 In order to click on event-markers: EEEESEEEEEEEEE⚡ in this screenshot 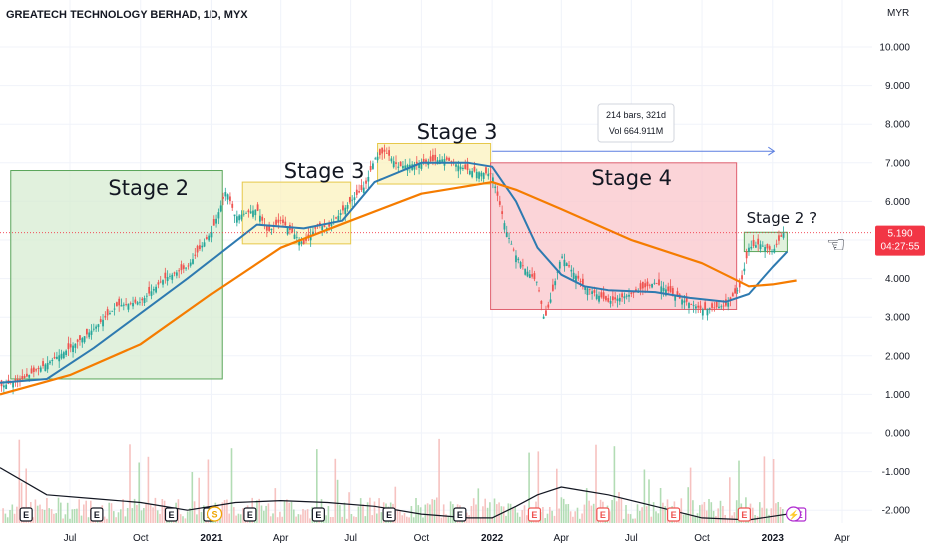, I will do `click(413, 514)`.